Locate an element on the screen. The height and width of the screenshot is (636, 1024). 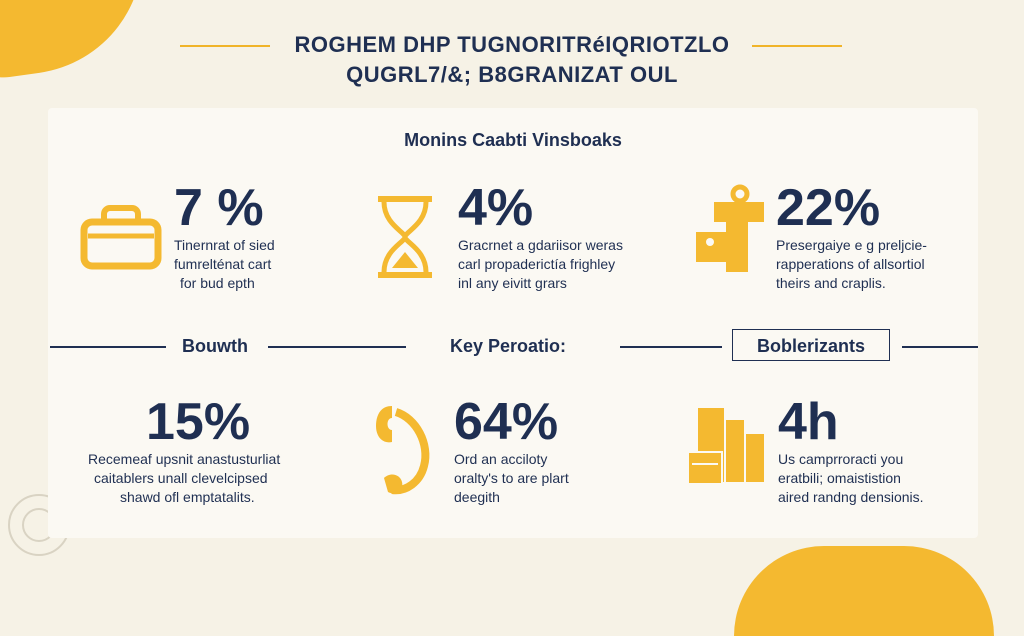
divider-right-a is located at coordinates (671, 347).